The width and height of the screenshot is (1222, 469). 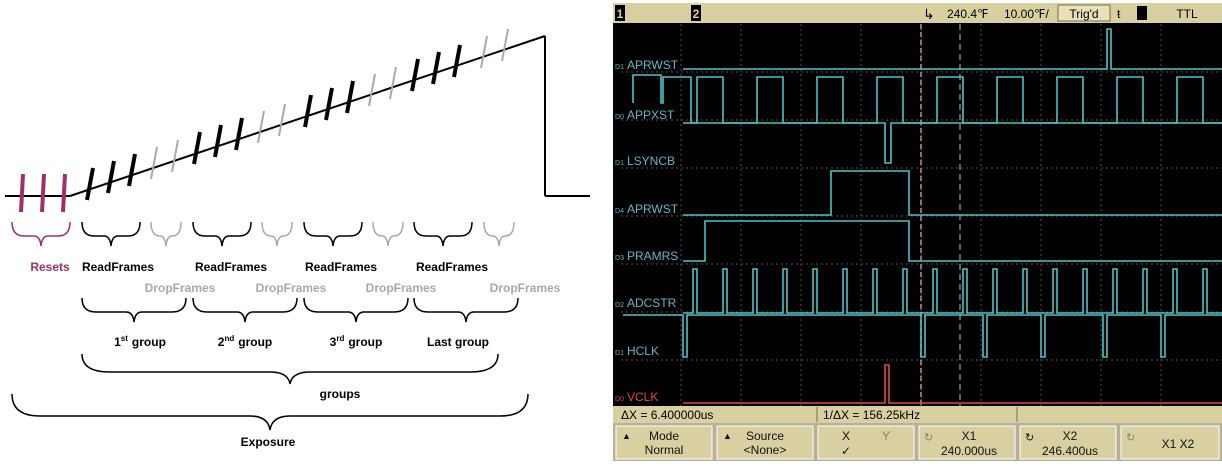 What do you see at coordinates (140, 341) in the screenshot?
I see `group-label: 1st group` at bounding box center [140, 341].